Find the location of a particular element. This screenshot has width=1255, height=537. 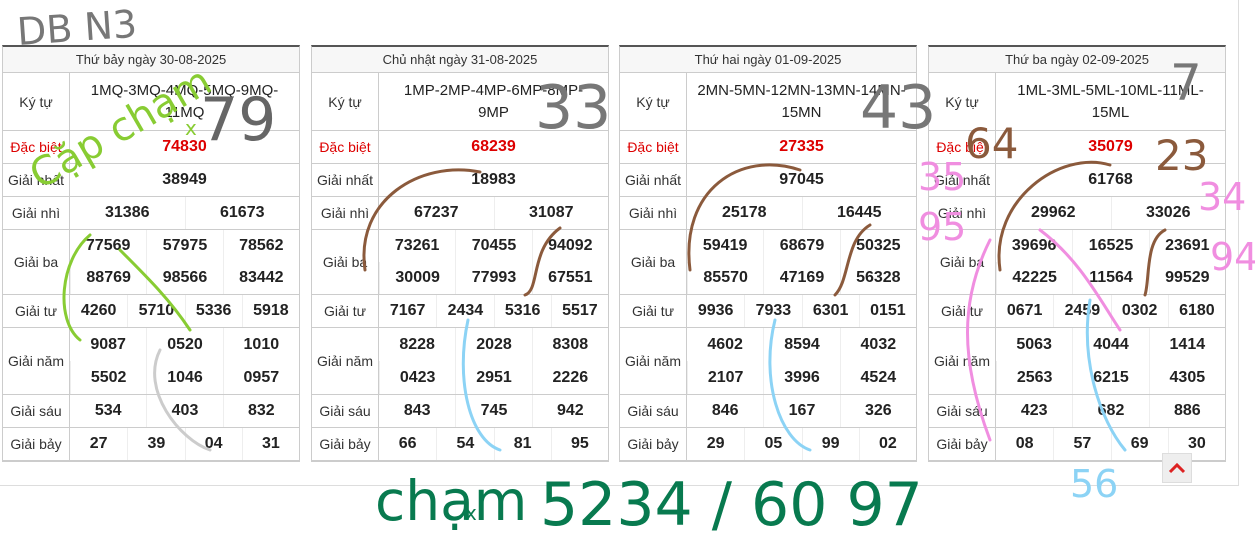

prize-number: 7167 is located at coordinates (407, 310).